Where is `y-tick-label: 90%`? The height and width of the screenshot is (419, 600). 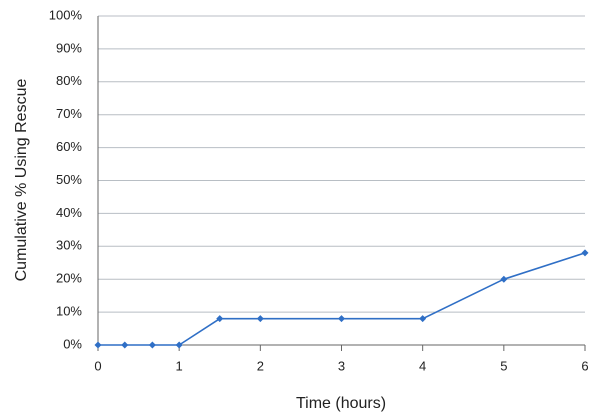
y-tick-label: 90% is located at coordinates (69, 47).